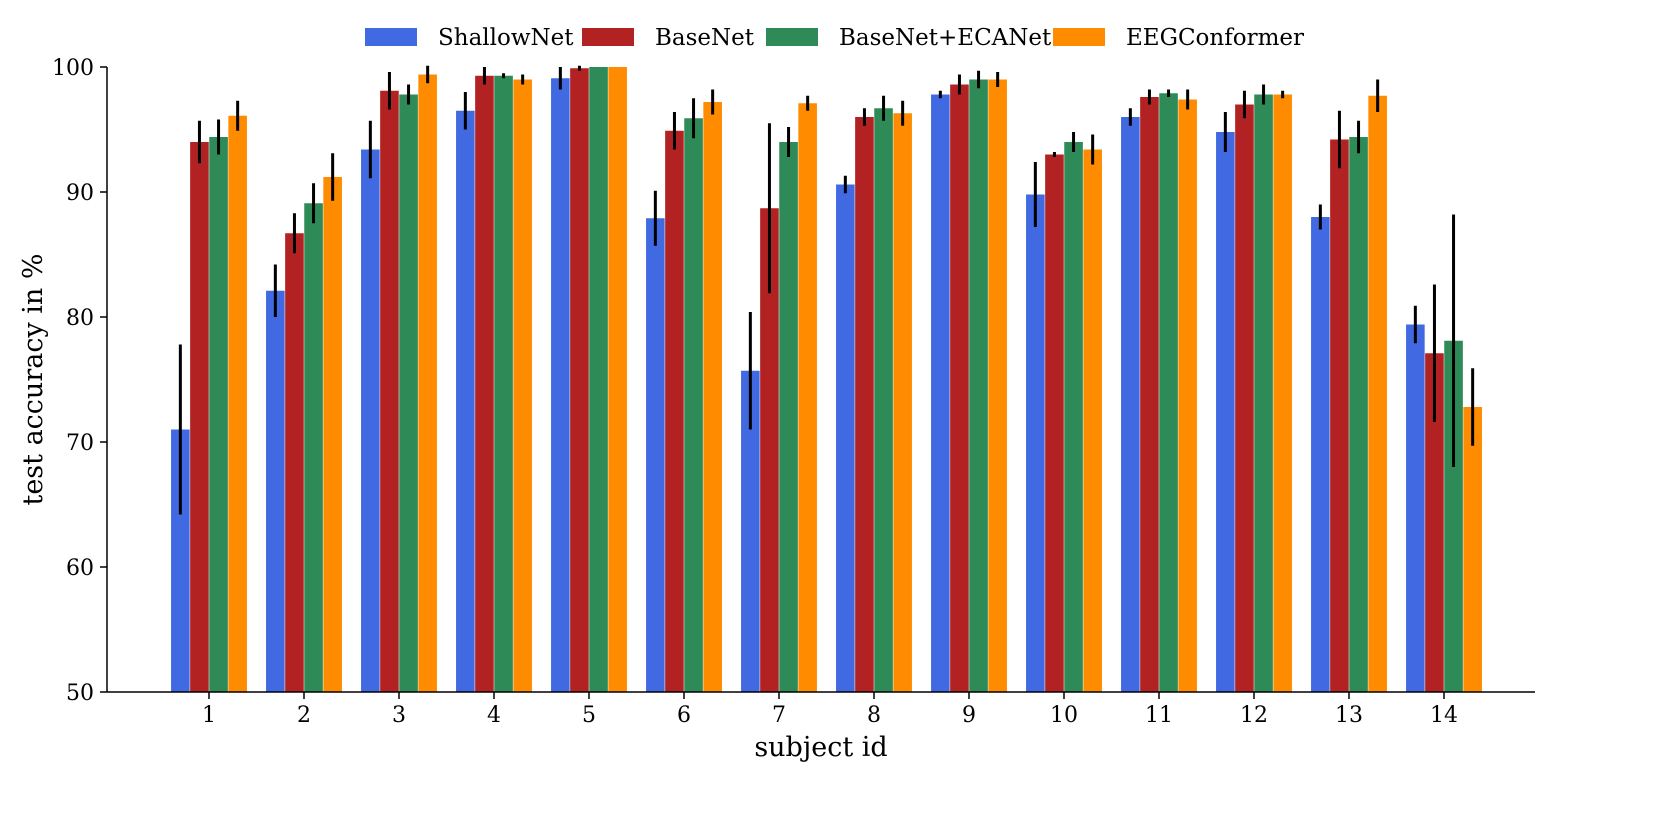  Describe the element at coordinates (684, 715) in the screenshot. I see `x-tick-label: 6` at that location.